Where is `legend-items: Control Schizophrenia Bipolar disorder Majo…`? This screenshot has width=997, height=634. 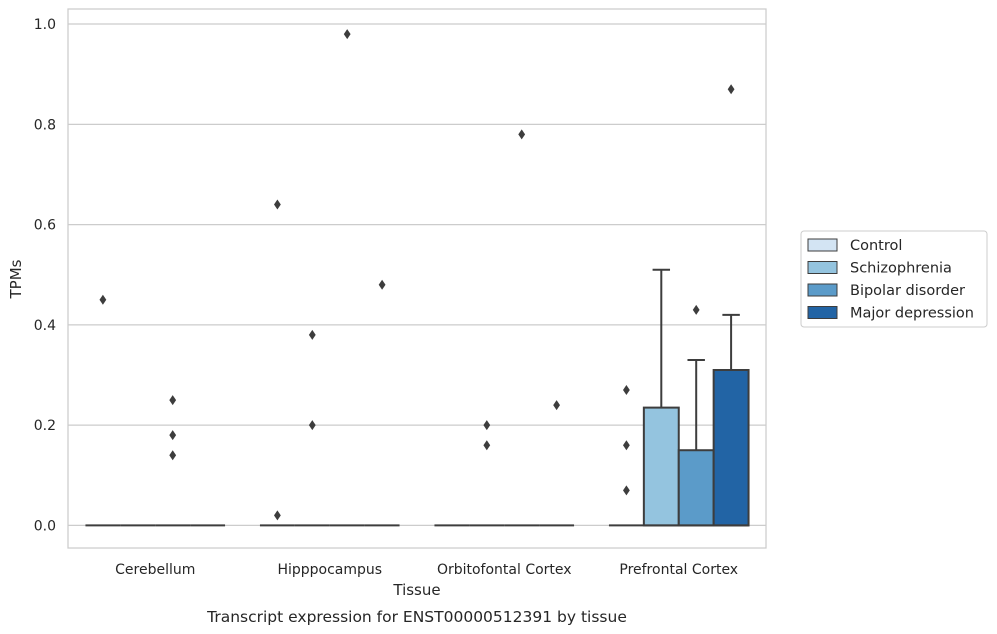 legend-items: Control Schizophrenia Bipolar disorder Majo… is located at coordinates (890, 280).